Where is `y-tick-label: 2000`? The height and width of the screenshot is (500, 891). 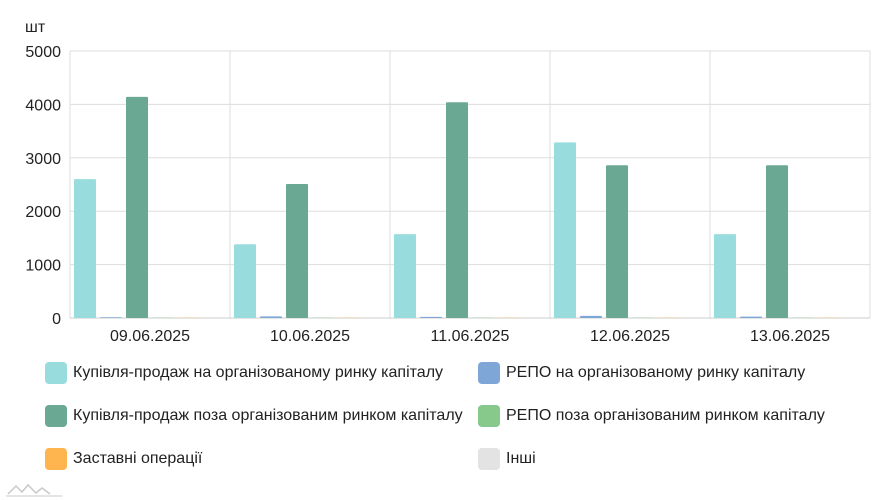
y-tick-label: 2000 is located at coordinates (43, 212).